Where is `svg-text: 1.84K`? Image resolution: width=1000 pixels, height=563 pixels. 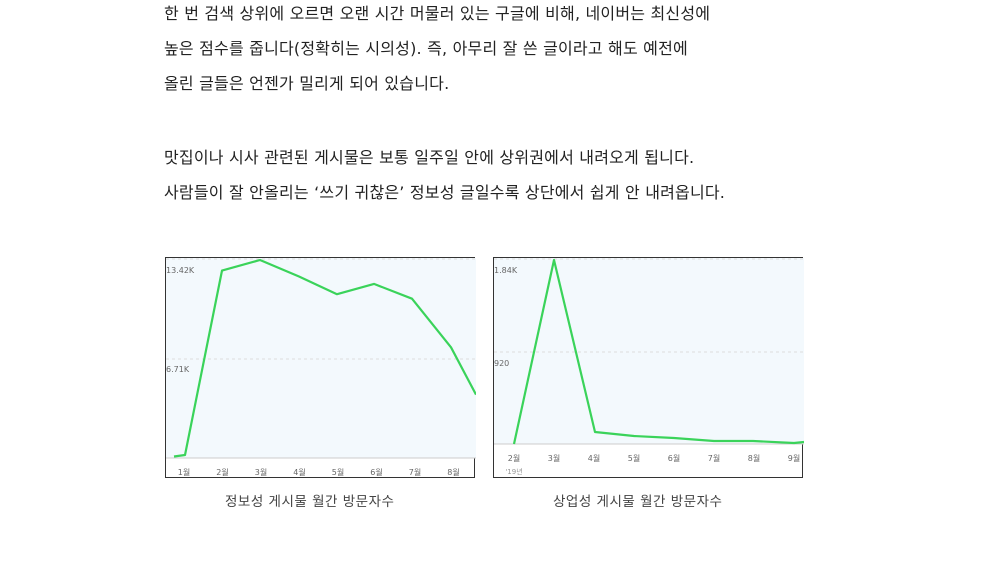
svg-text: 1.84K is located at coordinates (506, 270).